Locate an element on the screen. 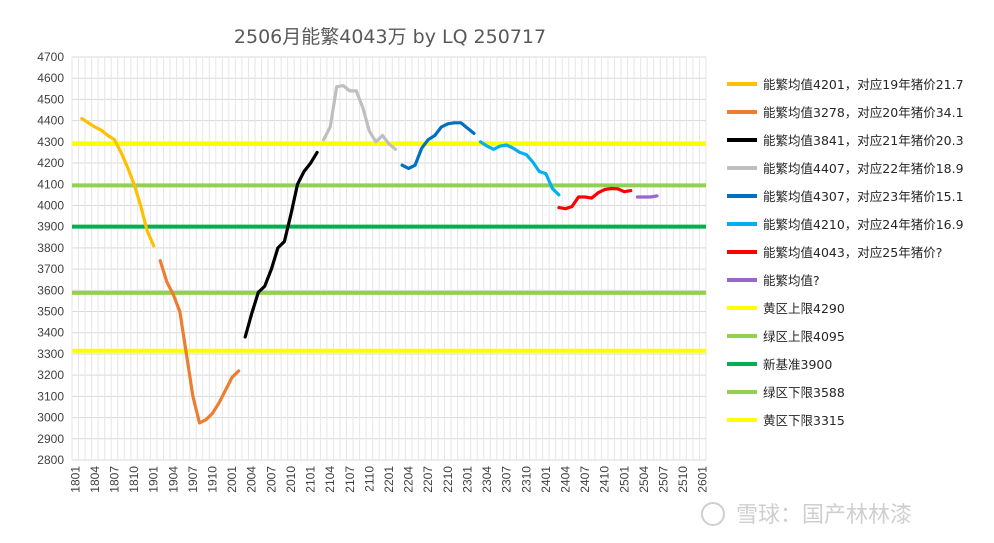  y-tick-label: 3900 is located at coordinates (50, 227).